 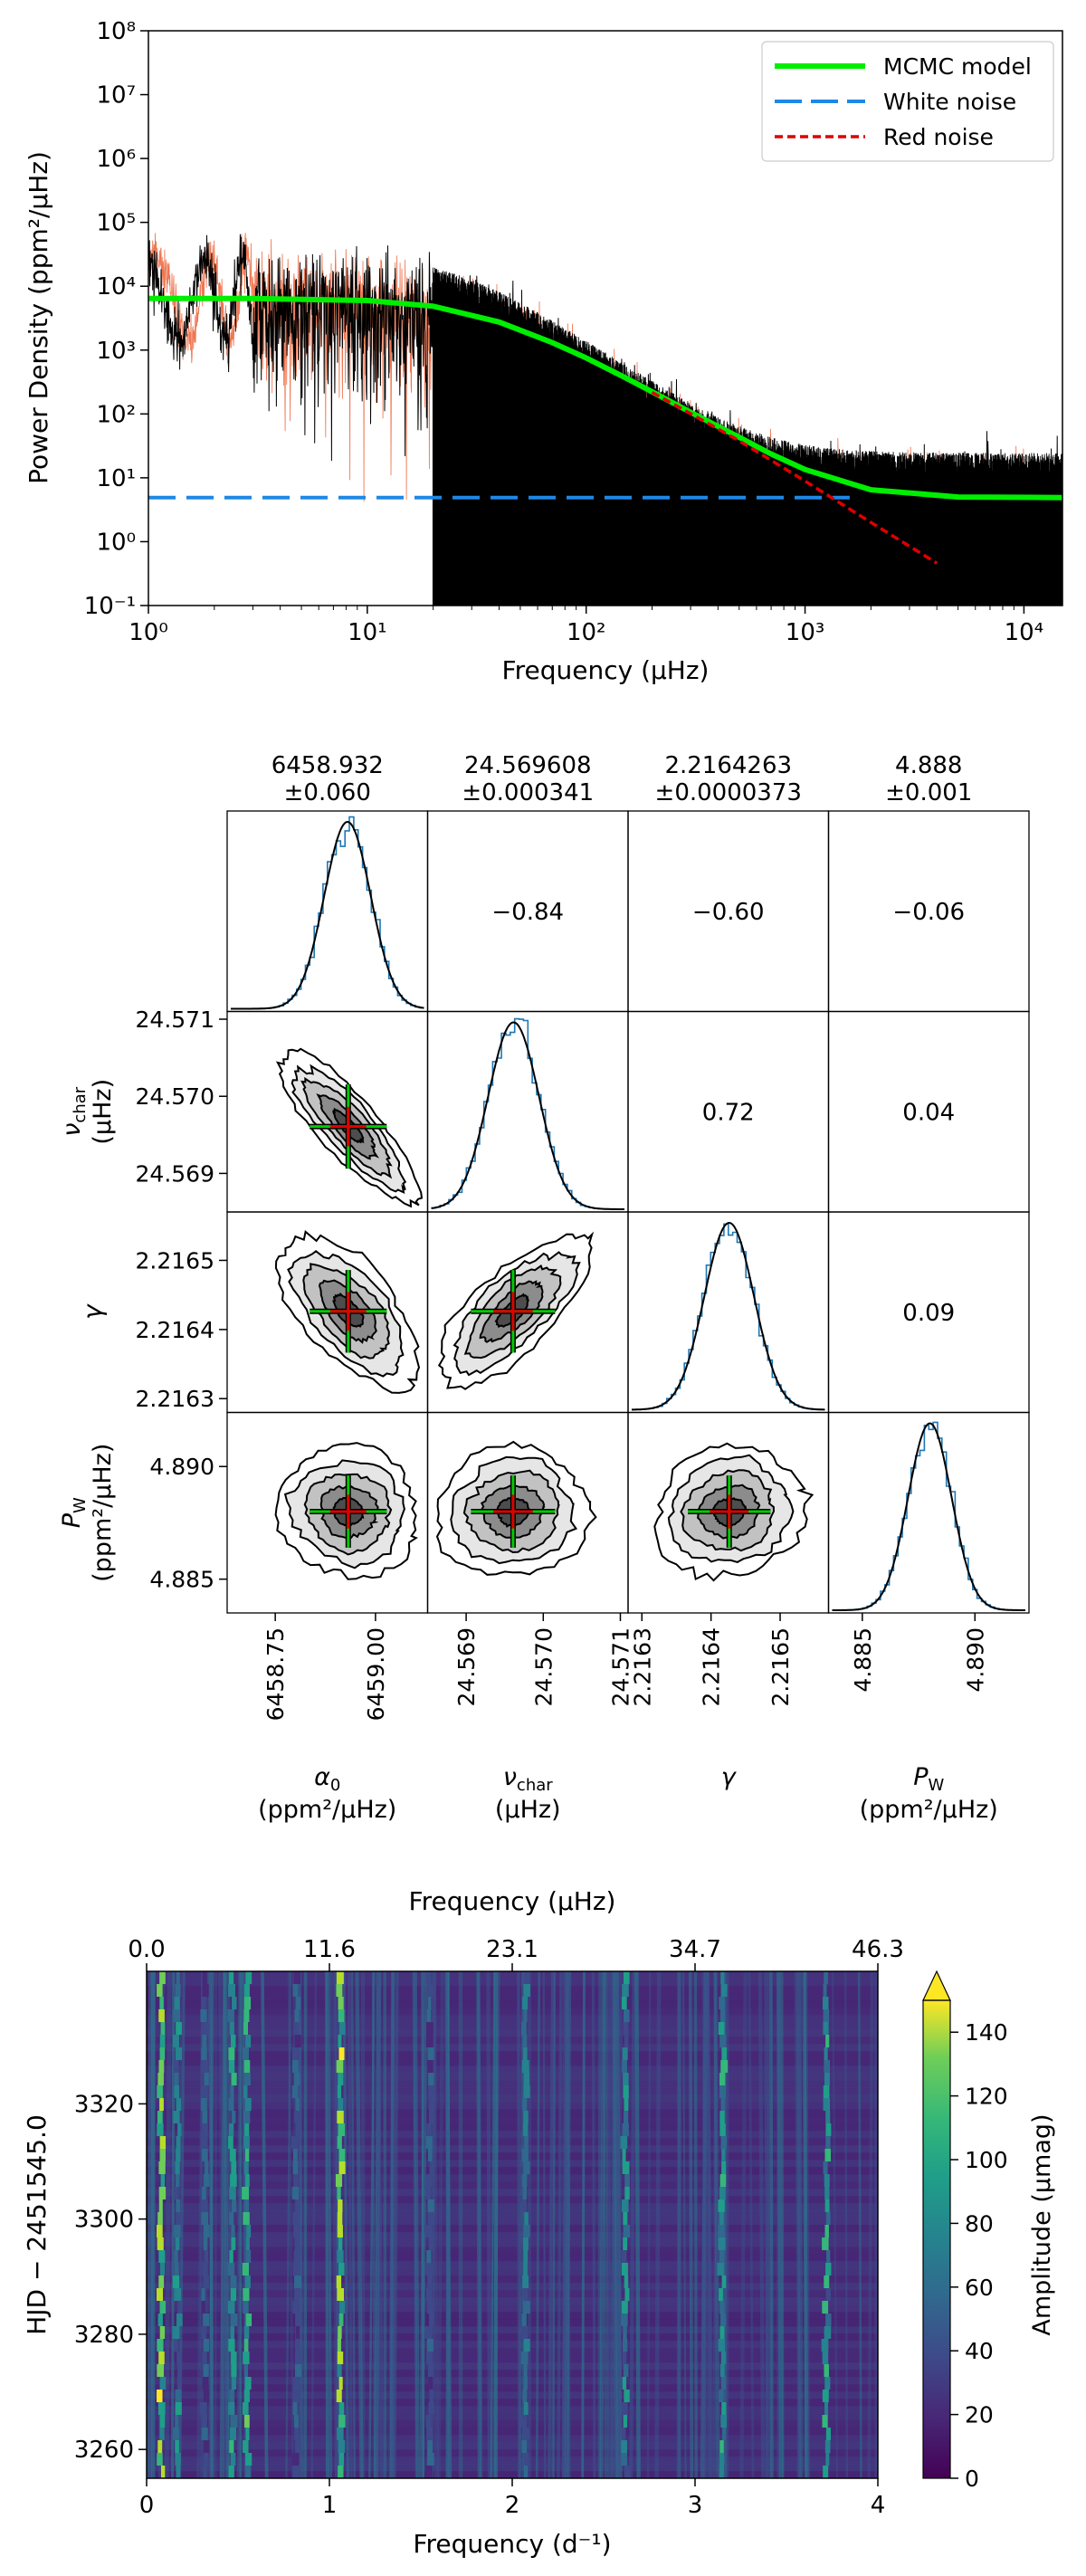 What do you see at coordinates (175, 1097) in the screenshot?
I see `corner-y-tick-label: 24.570` at bounding box center [175, 1097].